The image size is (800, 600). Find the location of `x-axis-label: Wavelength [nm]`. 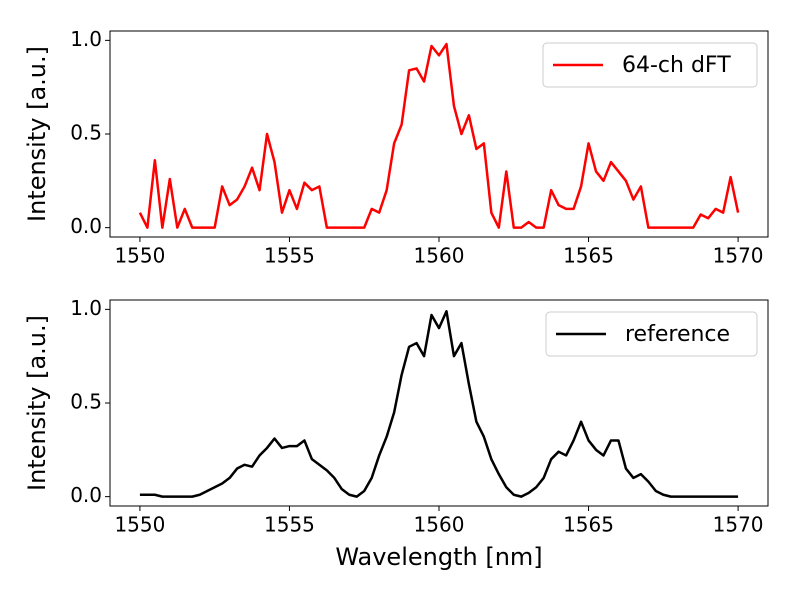

x-axis-label: Wavelength [nm] is located at coordinates (438, 557).